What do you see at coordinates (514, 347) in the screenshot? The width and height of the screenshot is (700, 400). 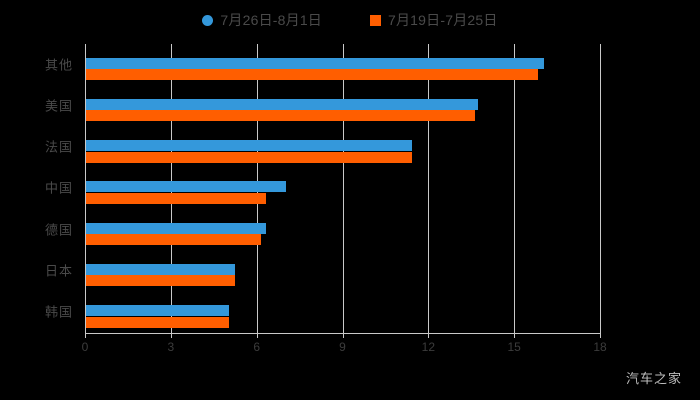 I see `x-tick-label: 15` at bounding box center [514, 347].